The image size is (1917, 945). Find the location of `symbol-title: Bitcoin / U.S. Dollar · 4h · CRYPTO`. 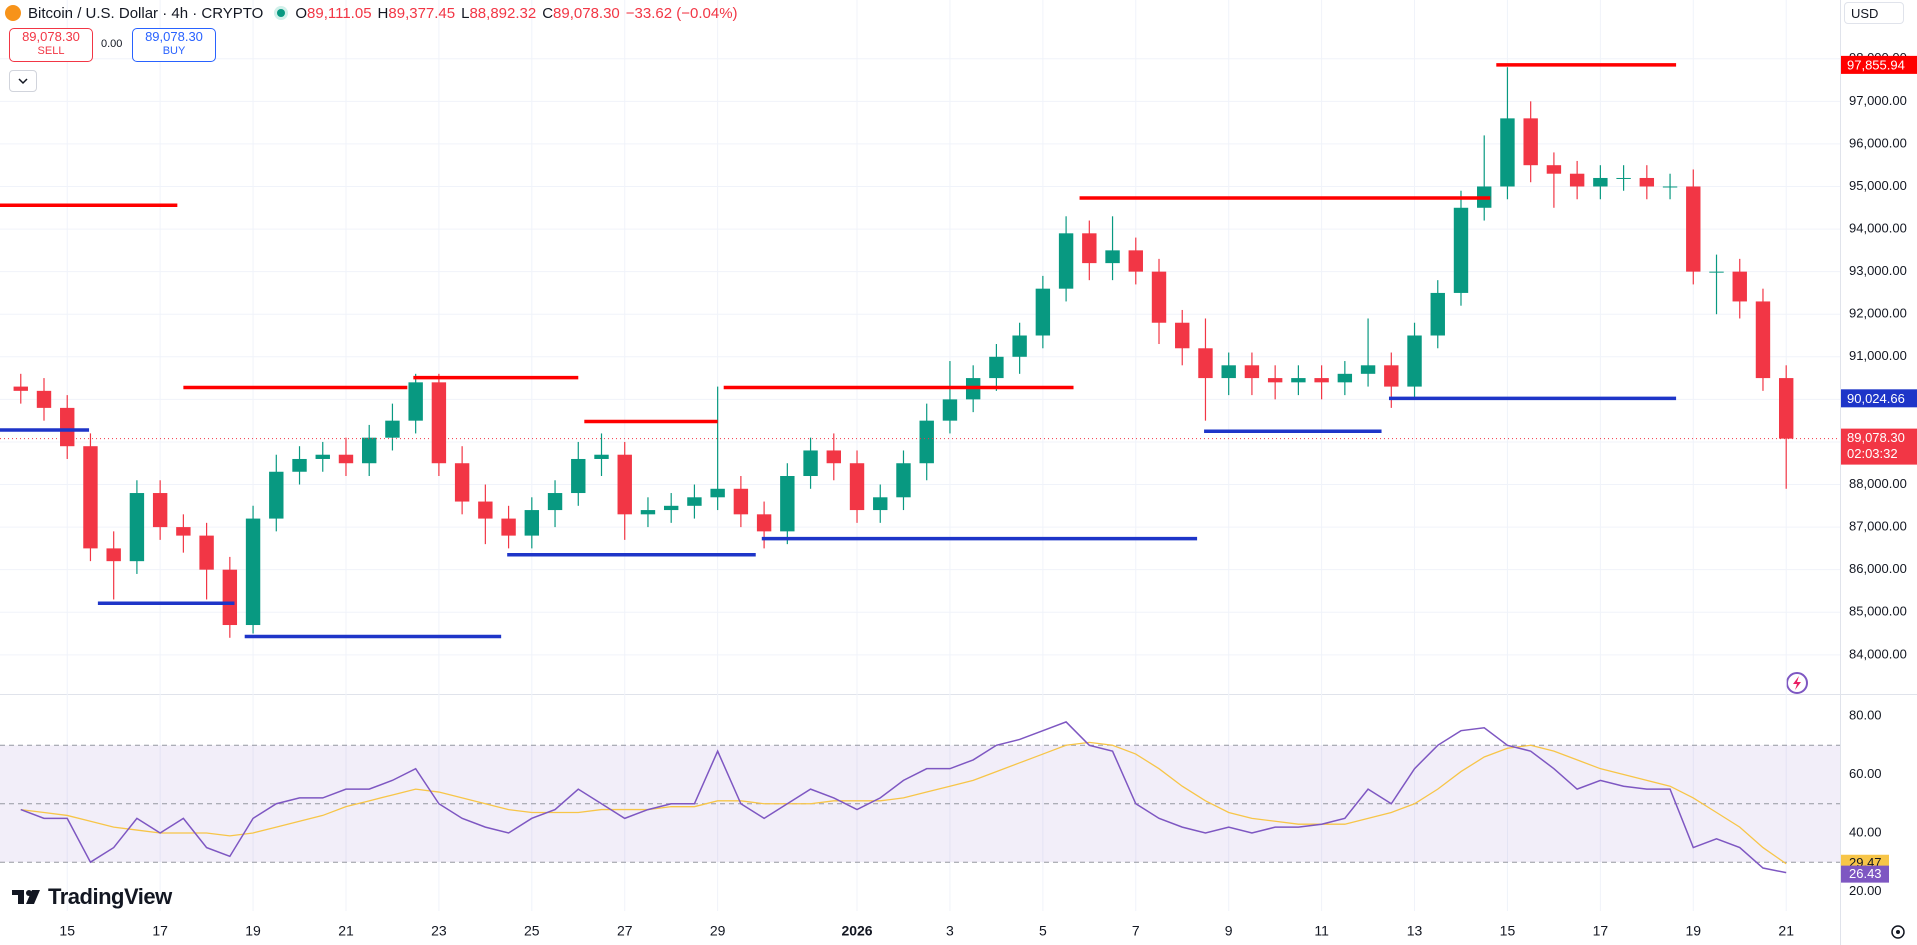

symbol-title: Bitcoin / U.S. Dollar · 4h · CRYPTO is located at coordinates (146, 13).